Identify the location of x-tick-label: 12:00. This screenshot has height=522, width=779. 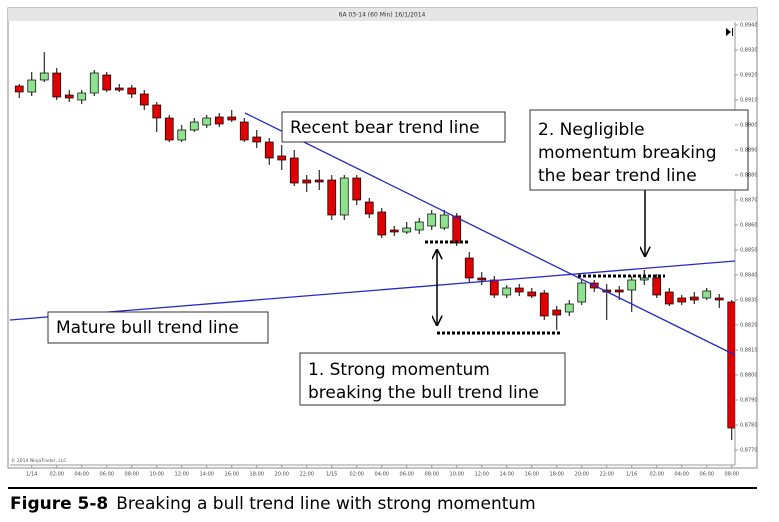
(182, 475).